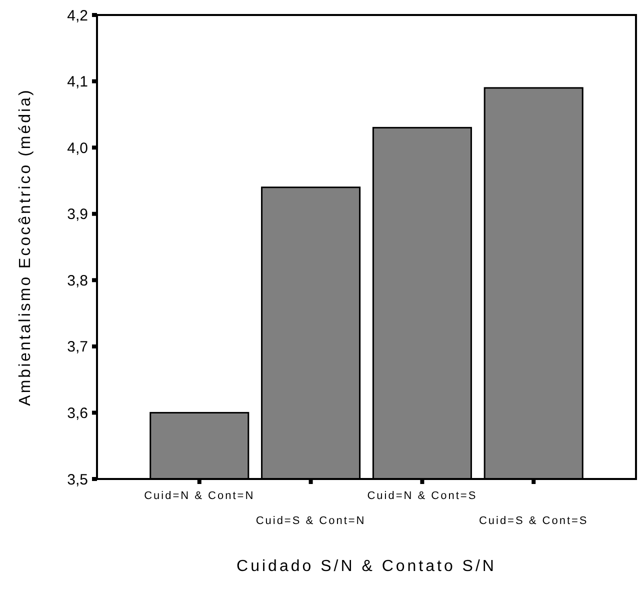 The height and width of the screenshot is (591, 638). Describe the element at coordinates (533, 521) in the screenshot. I see `x-tick-label: Cuid=S & Cont=S` at that location.